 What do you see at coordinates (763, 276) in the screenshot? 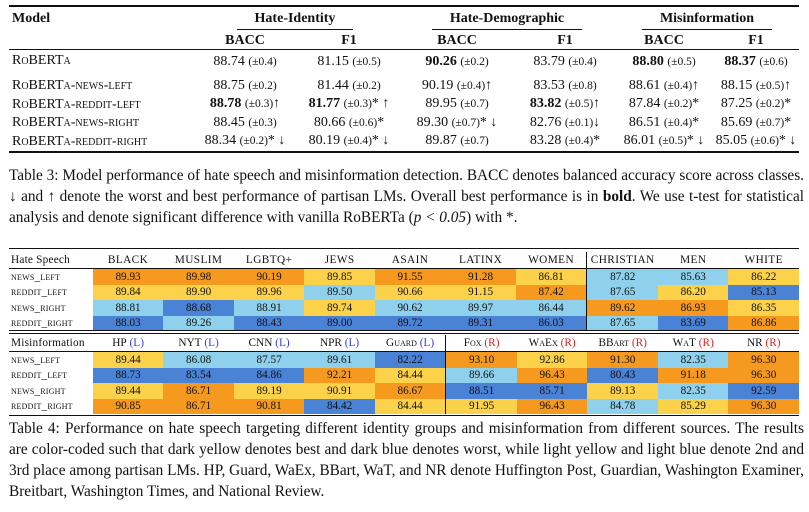
I see `color-coded-cell: 86.22` at bounding box center [763, 276].